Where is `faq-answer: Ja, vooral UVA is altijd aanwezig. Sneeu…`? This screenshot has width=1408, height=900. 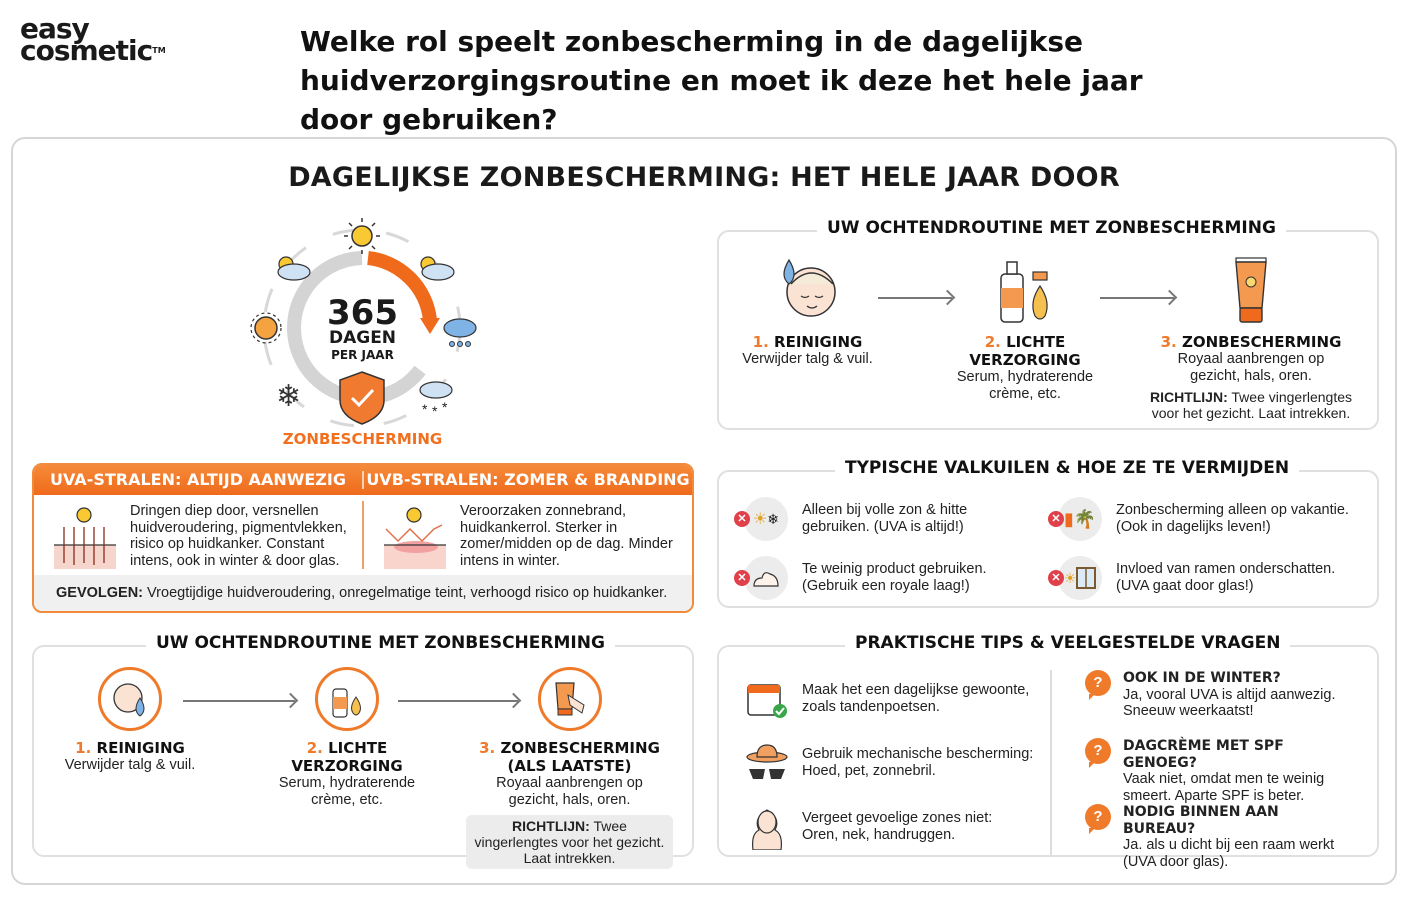 faq-answer: Ja, vooral UVA is altijd aanwezig. Sneeu… is located at coordinates (1229, 703).